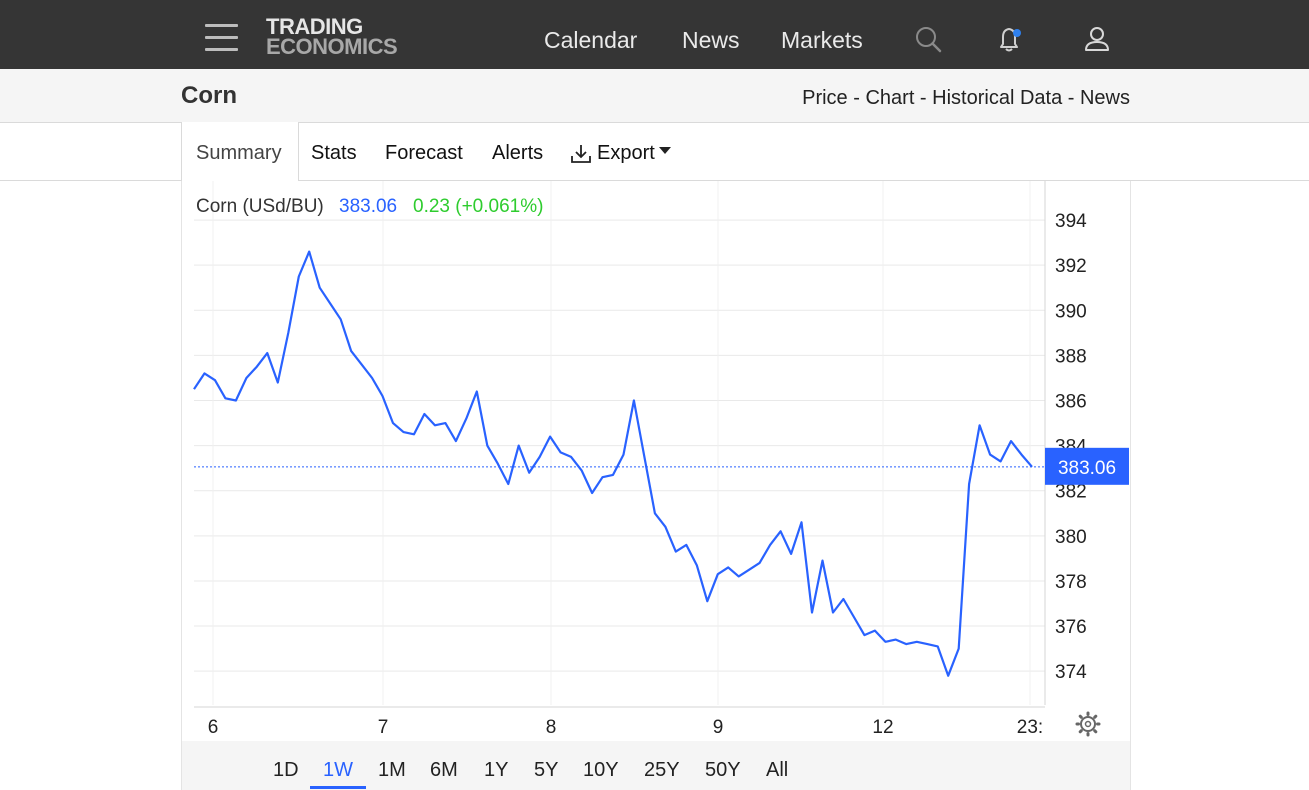  I want to click on bell-icon, so click(1010, 39).